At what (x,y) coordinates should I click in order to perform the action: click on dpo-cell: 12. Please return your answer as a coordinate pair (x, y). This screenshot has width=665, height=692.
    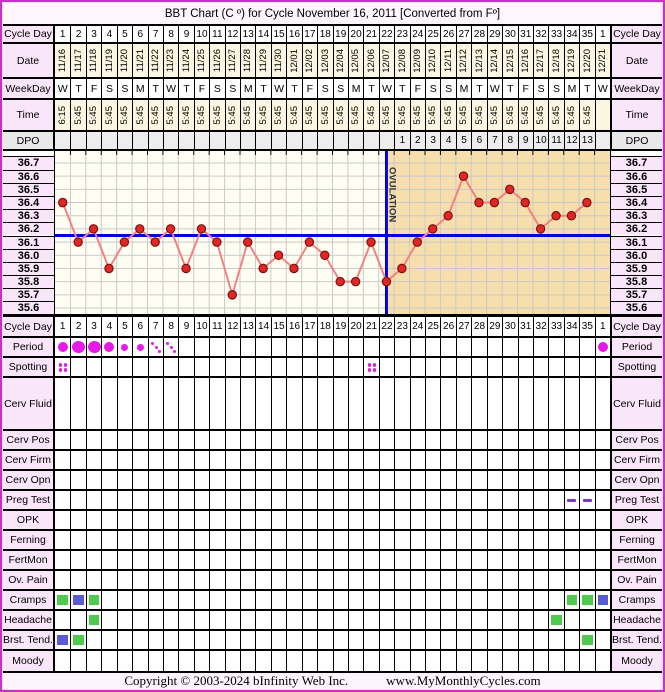
    Looking at the image, I should click on (571, 140).